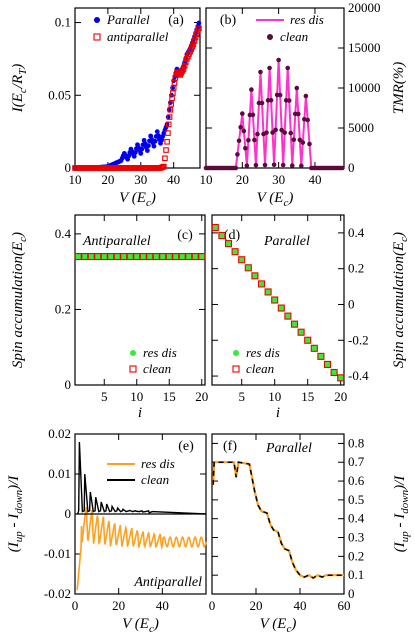 The height and width of the screenshot is (634, 415). What do you see at coordinates (162, 605) in the screenshot?
I see `x-tick-label: 40` at bounding box center [162, 605].